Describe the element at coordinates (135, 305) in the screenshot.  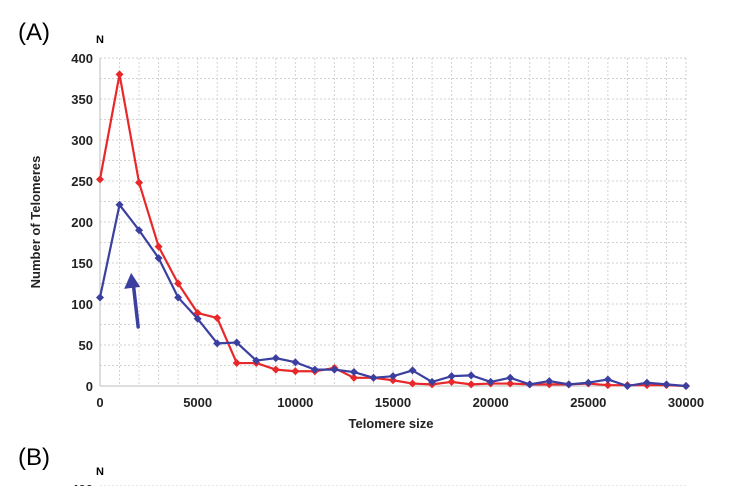
I see `annotation-arrow-shaft` at that location.